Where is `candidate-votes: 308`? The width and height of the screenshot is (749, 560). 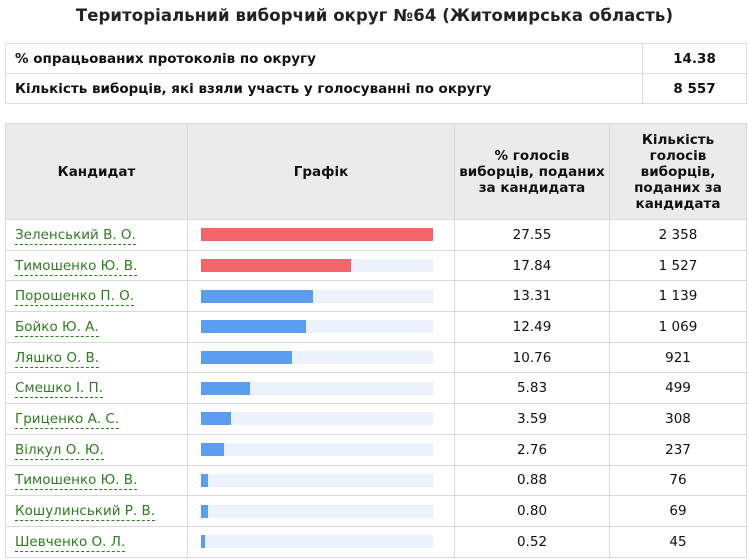 candidate-votes: 308 is located at coordinates (678, 419).